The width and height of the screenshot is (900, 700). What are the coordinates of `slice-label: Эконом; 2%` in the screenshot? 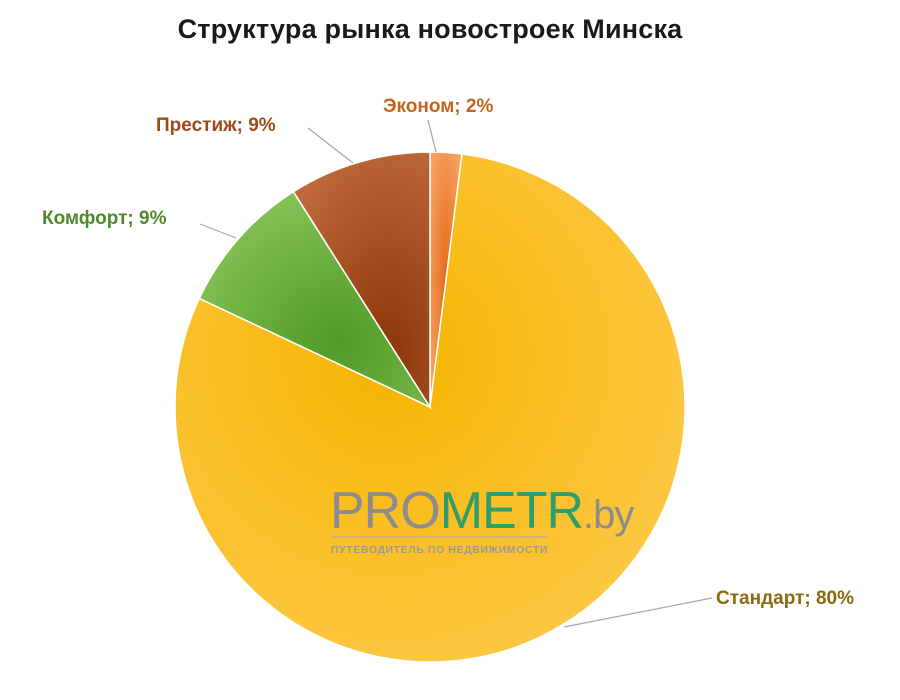 It's located at (438, 106).